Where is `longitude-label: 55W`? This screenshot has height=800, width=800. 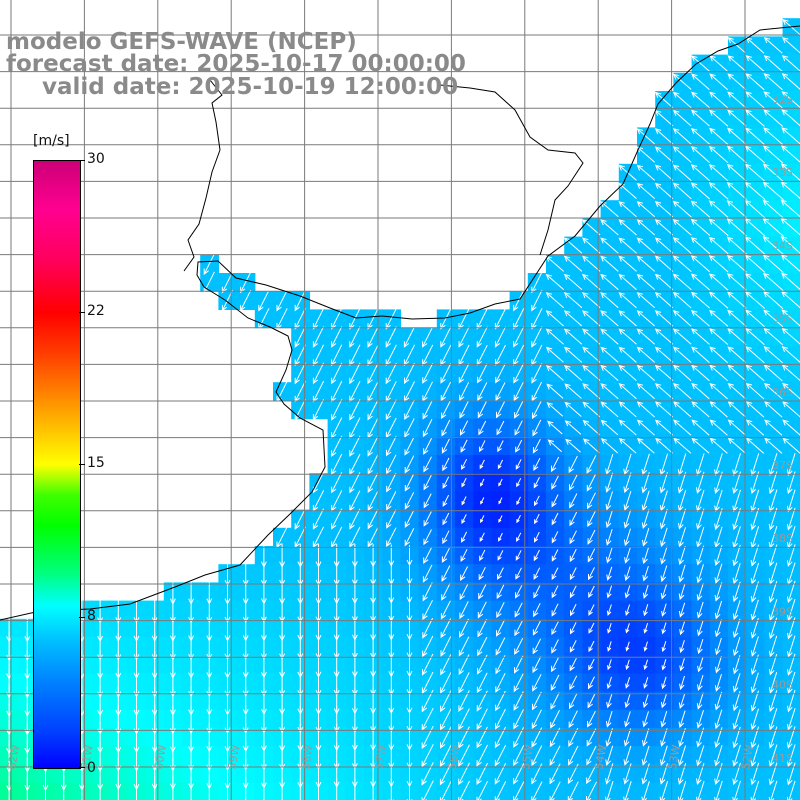
longitude-label: 55W is located at coordinates (527, 757).